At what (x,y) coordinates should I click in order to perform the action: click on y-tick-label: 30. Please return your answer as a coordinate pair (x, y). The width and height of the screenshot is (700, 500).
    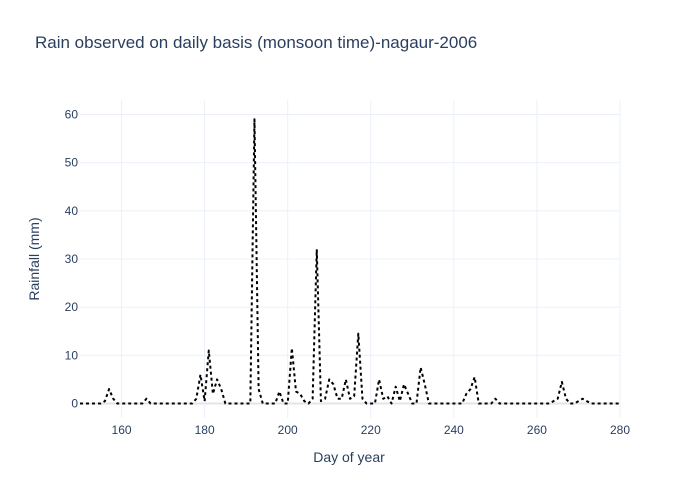
    Looking at the image, I should click on (72, 259).